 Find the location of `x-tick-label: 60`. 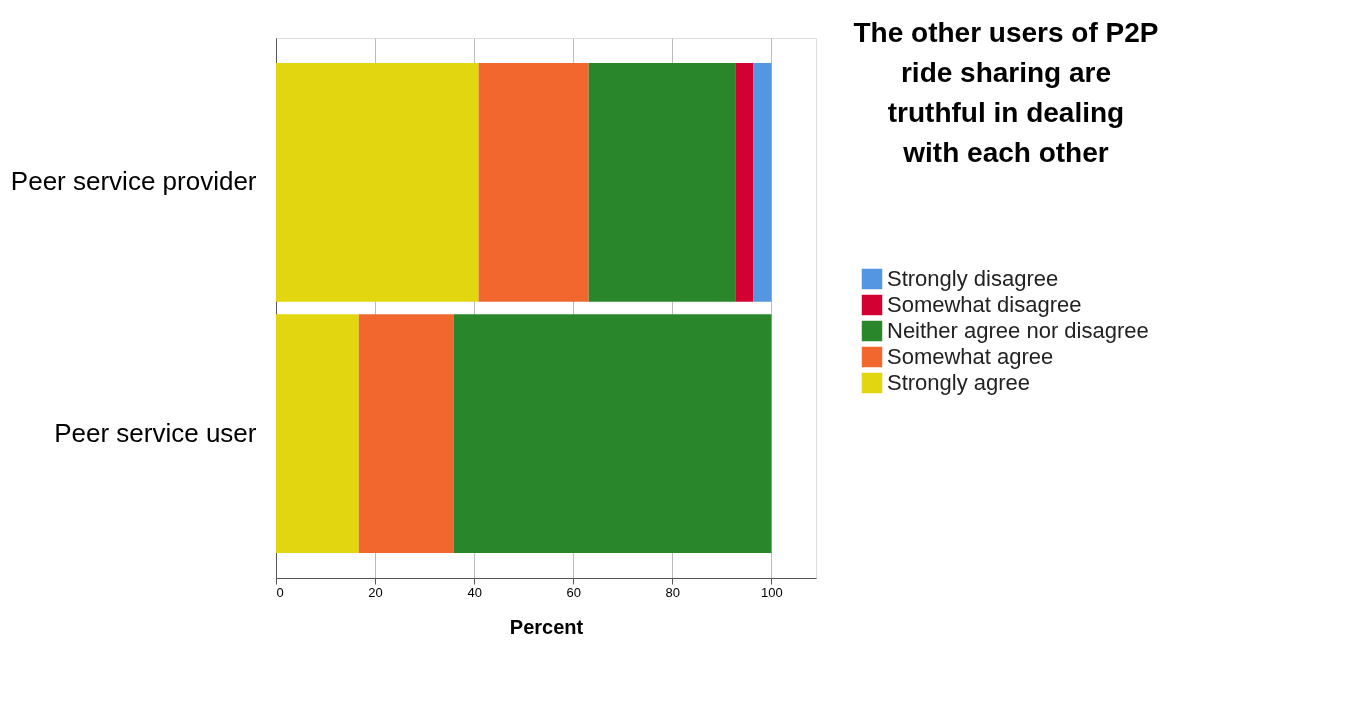

x-tick-label: 60 is located at coordinates (573, 592).